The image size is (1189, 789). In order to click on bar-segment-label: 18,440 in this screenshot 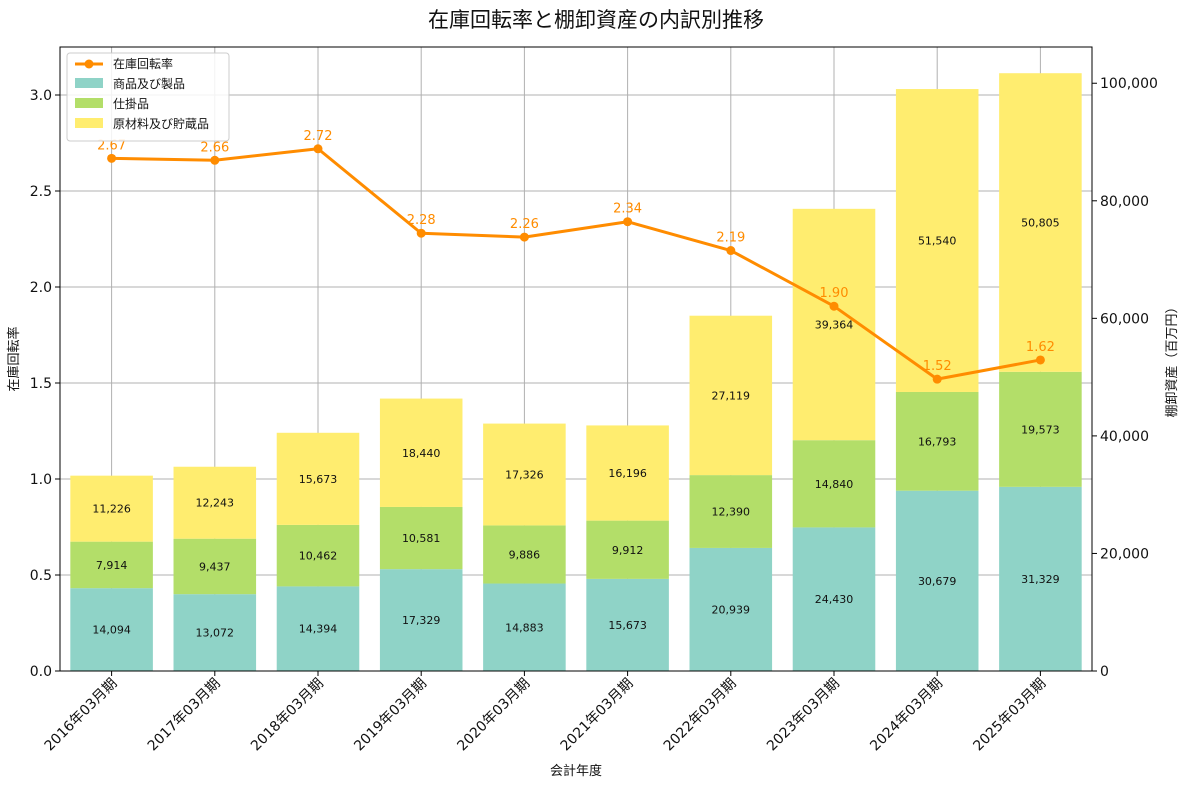, I will do `click(421, 453)`.